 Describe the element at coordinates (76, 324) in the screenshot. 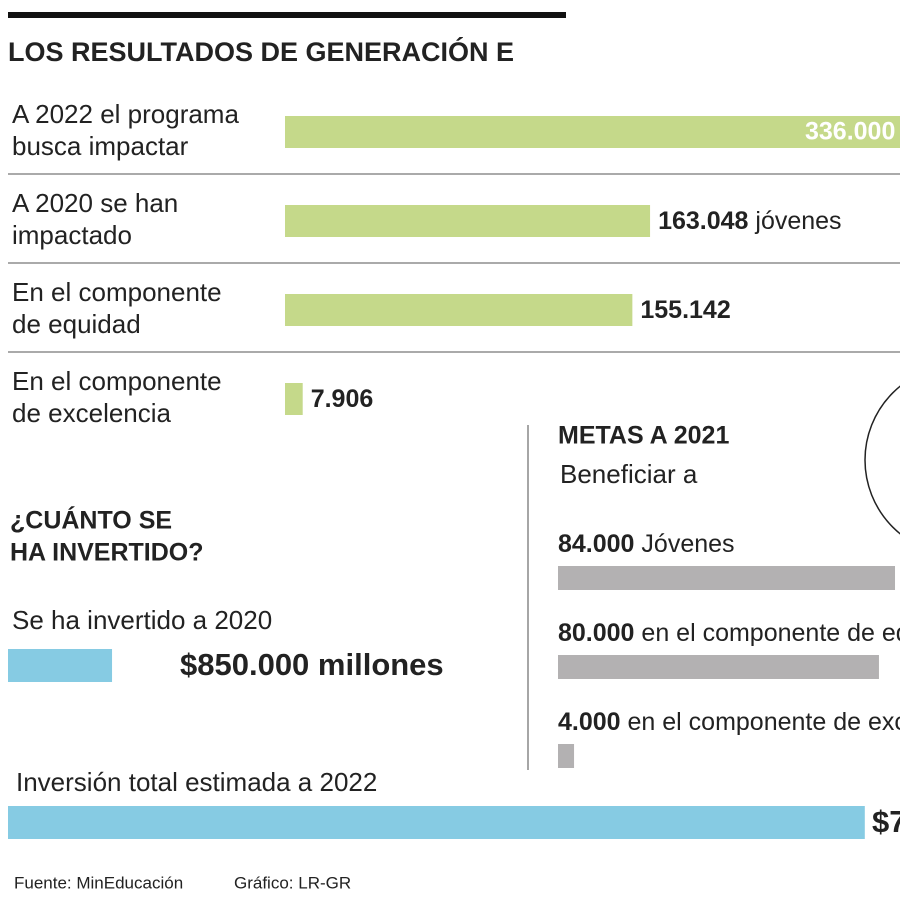

I see `row-label: de equidad` at that location.